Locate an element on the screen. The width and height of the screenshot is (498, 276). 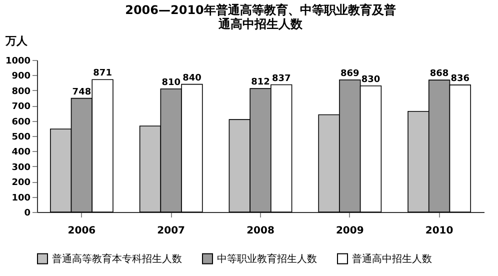
y-tick-label: 500 is located at coordinates (21, 137).